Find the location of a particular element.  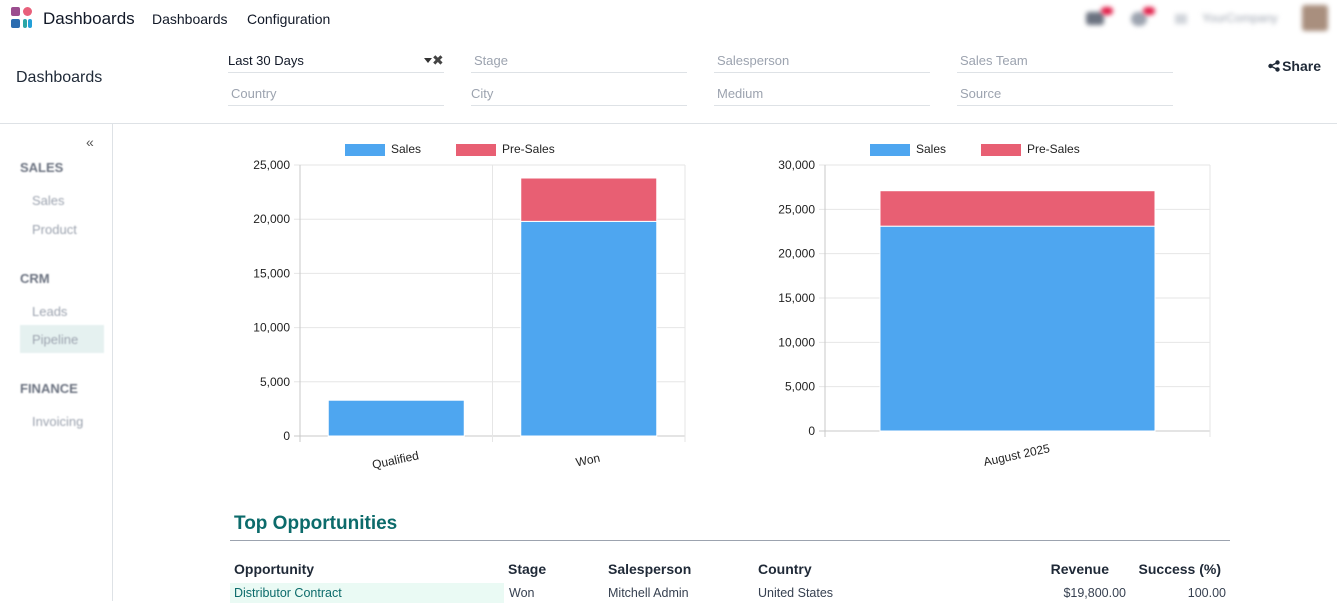

activity-count-badge is located at coordinates (1149, 11).